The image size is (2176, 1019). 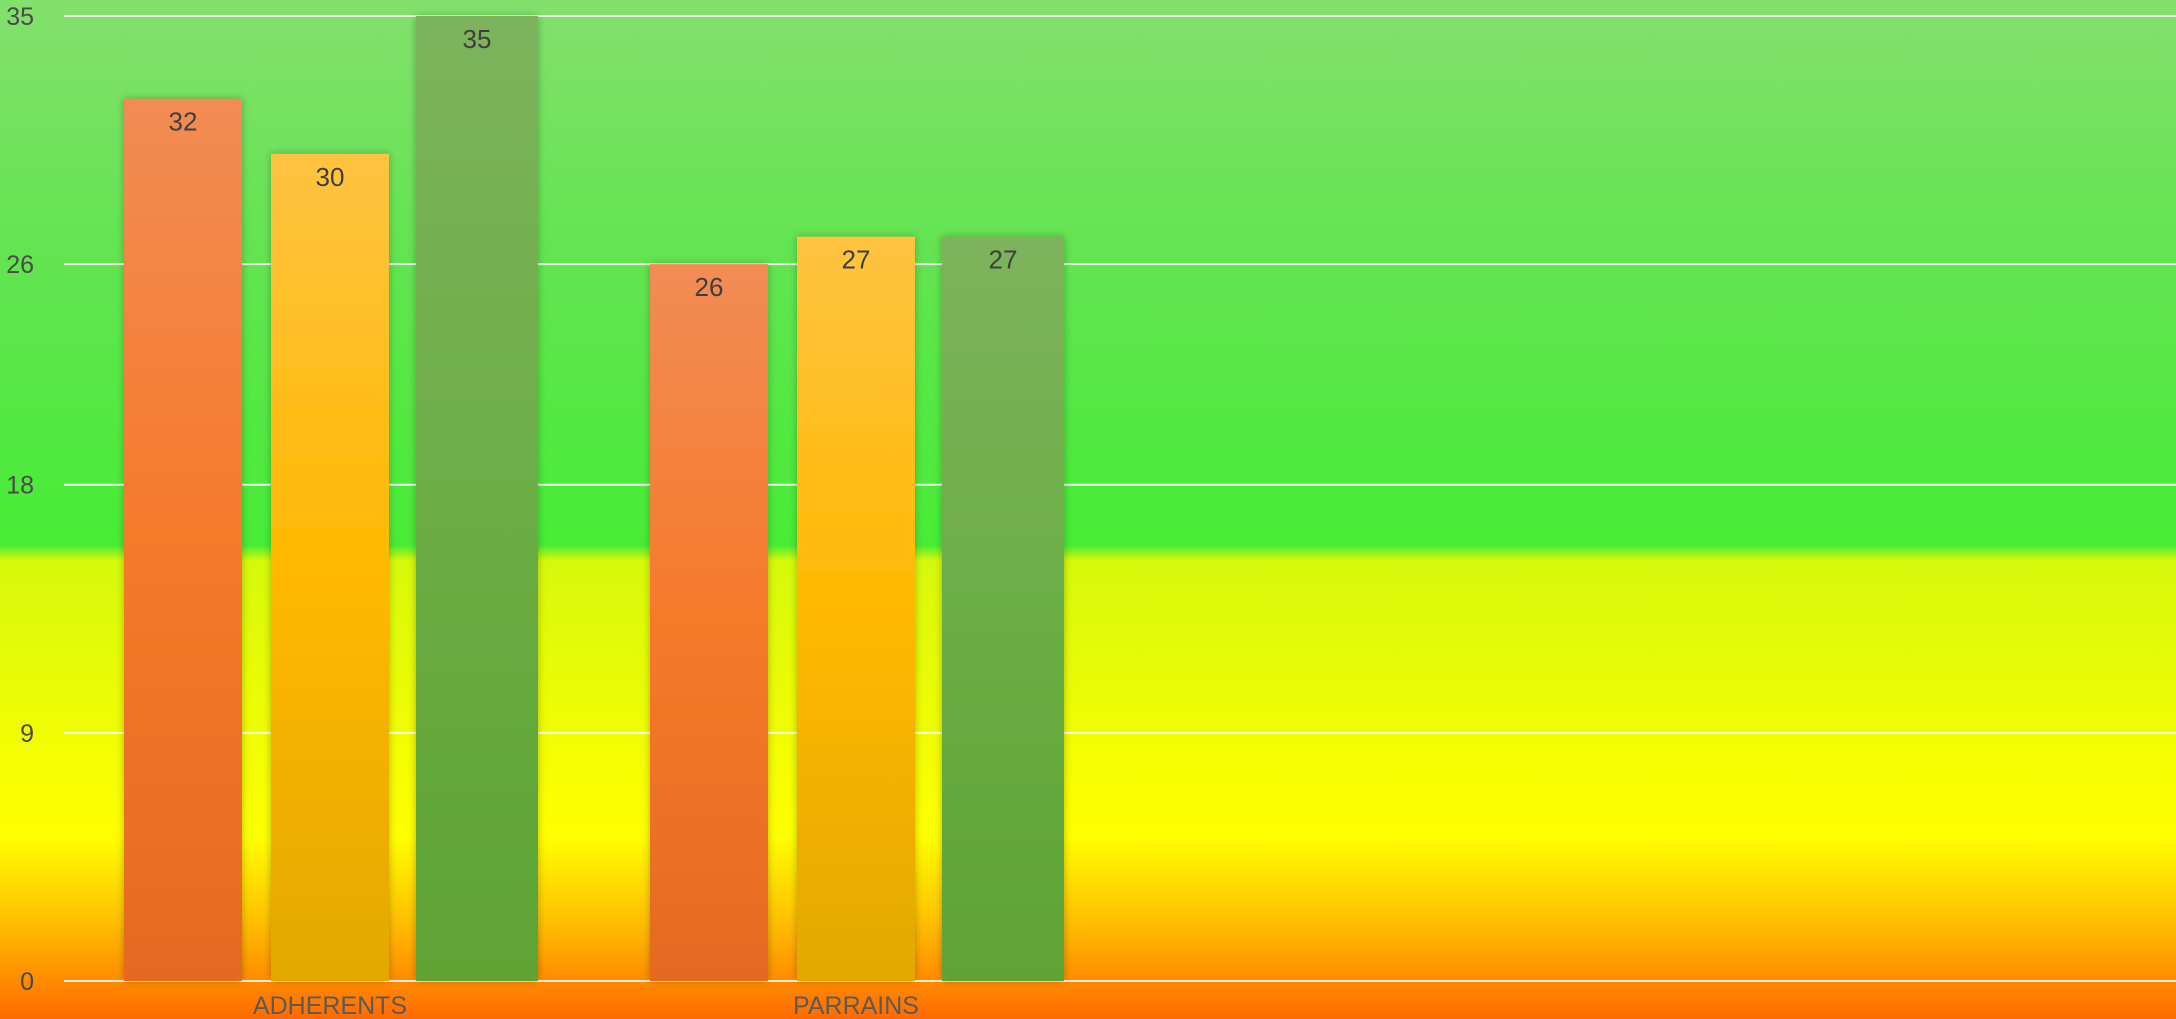 I want to click on y-tick-label: 35, so click(x=20, y=17).